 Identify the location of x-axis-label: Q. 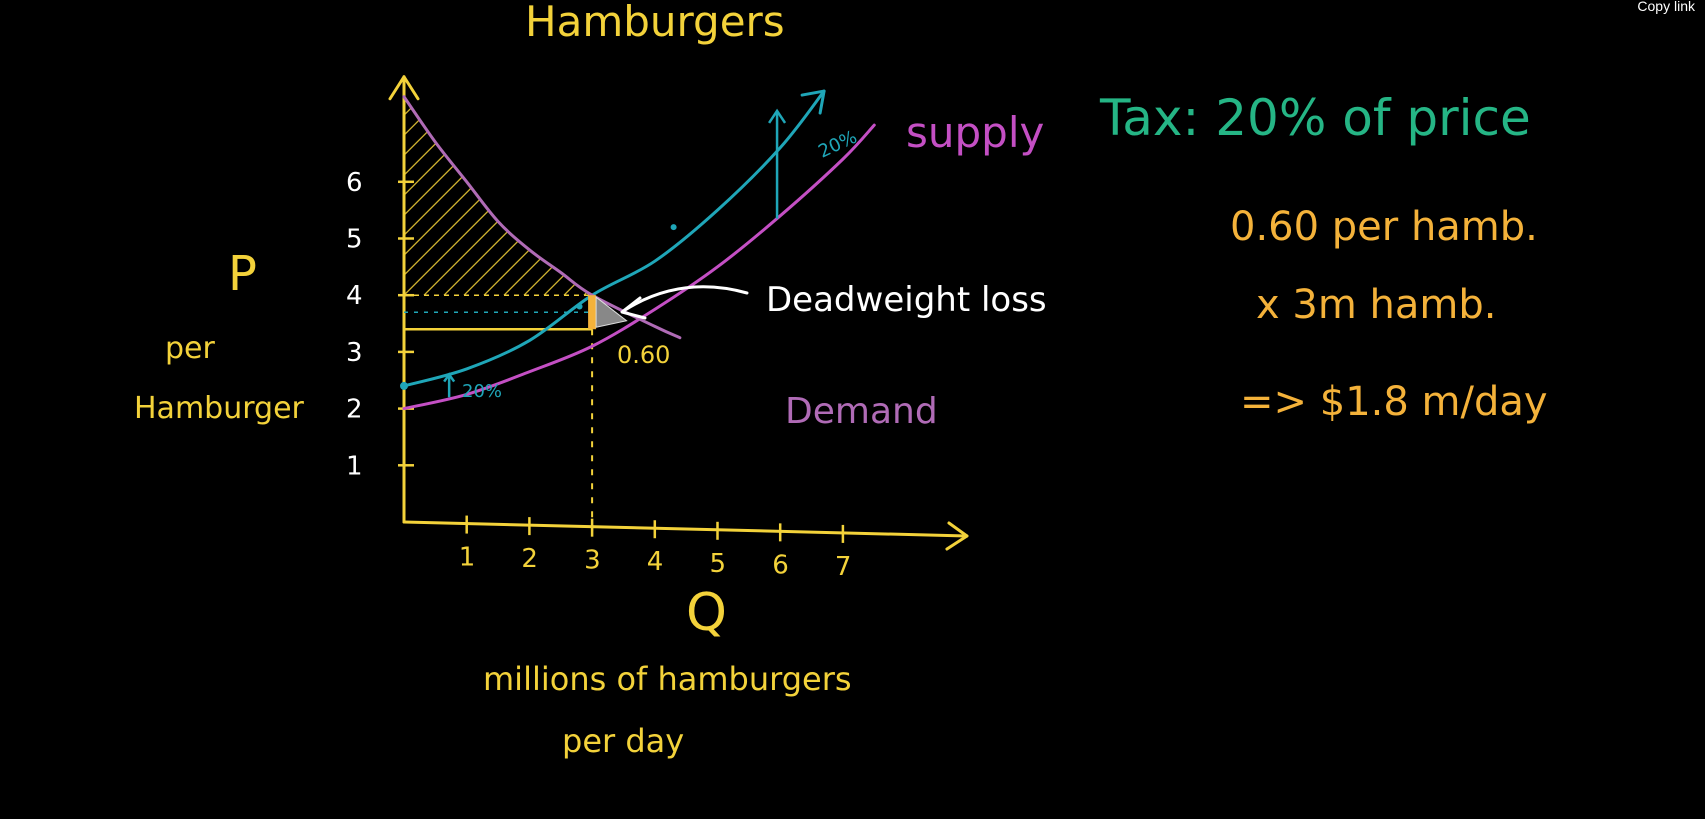
(706, 613).